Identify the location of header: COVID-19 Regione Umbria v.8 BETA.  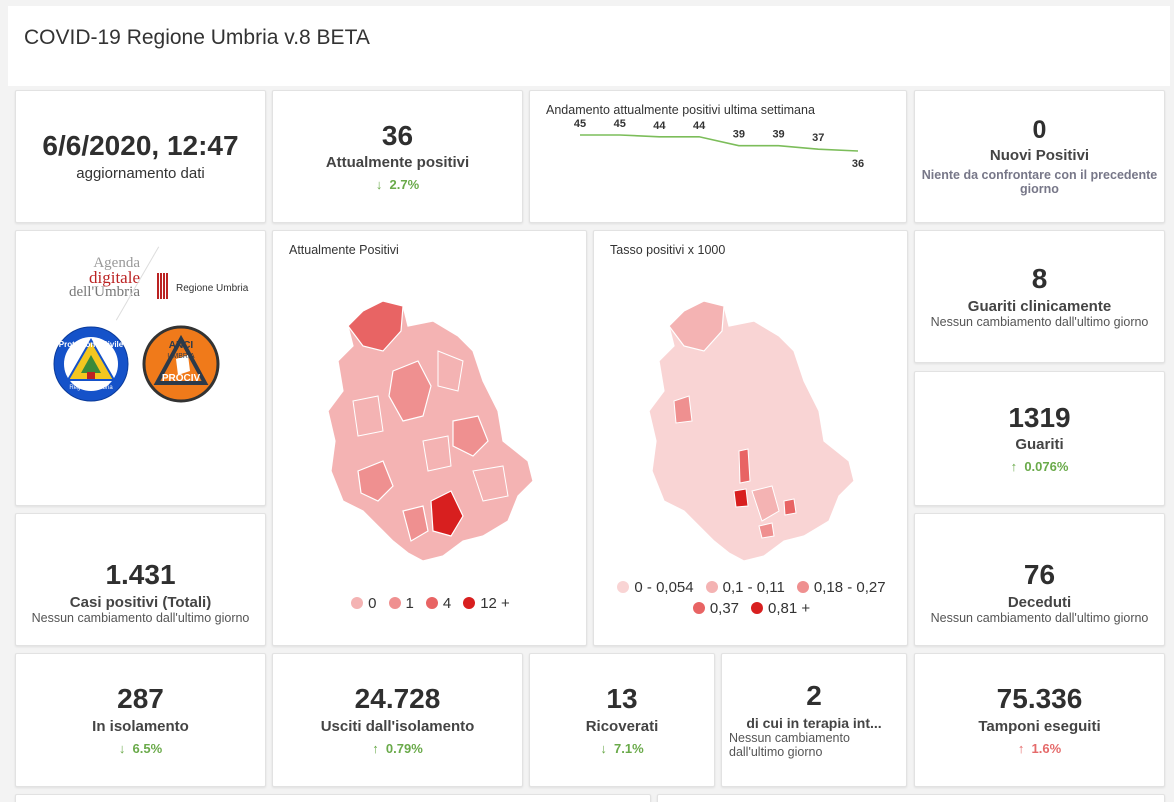
(589, 46).